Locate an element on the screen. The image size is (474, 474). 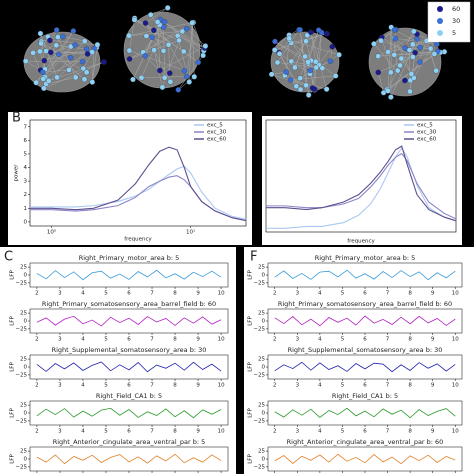
legend-label: exc_30 is located at coordinates (217, 133).